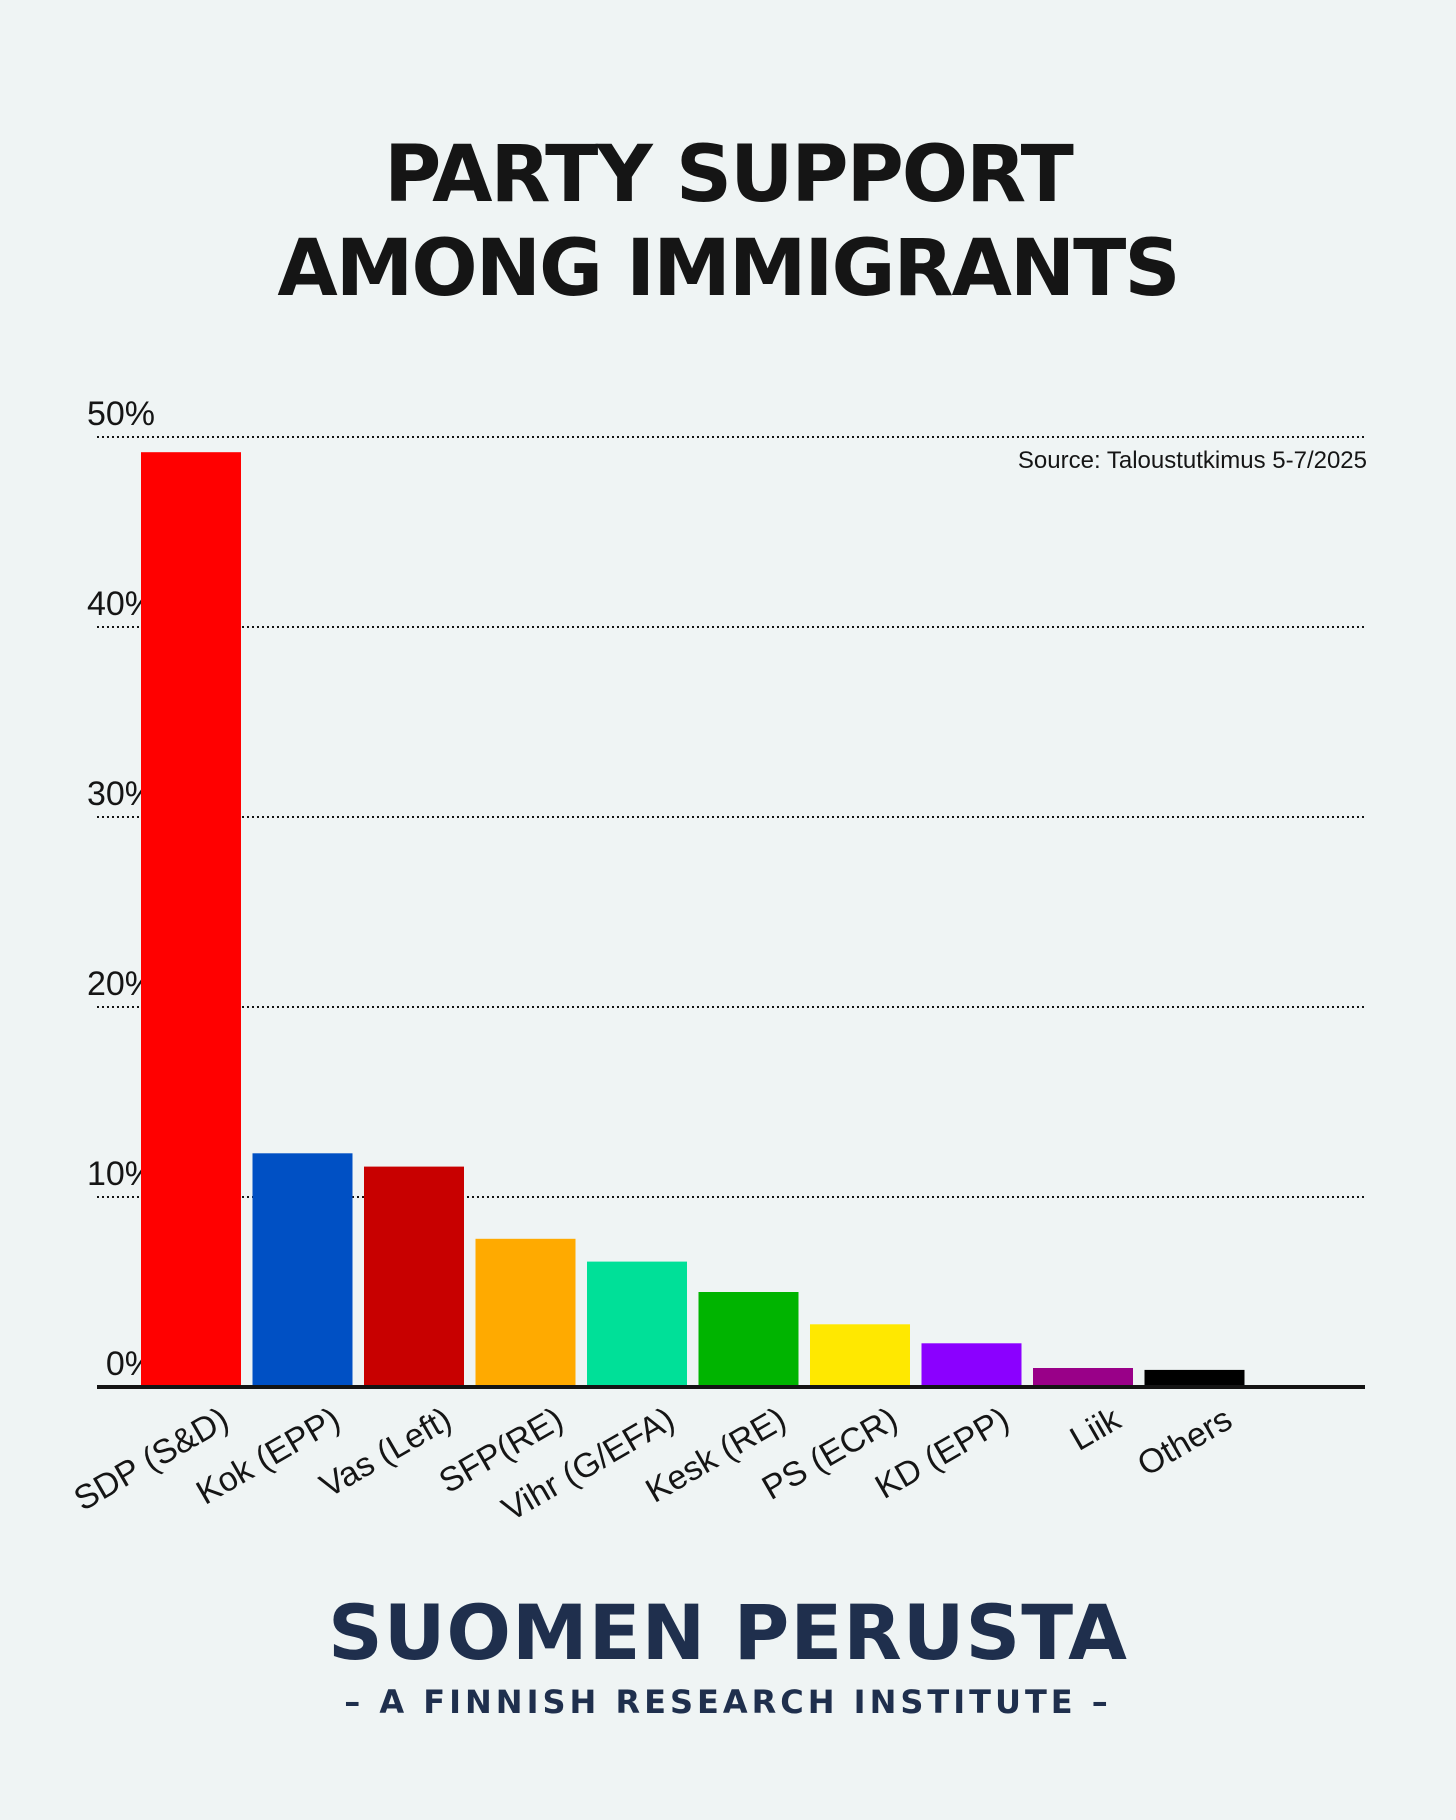 This screenshot has height=1820, width=1456. I want to click on bar-others, so click(1194, 1378).